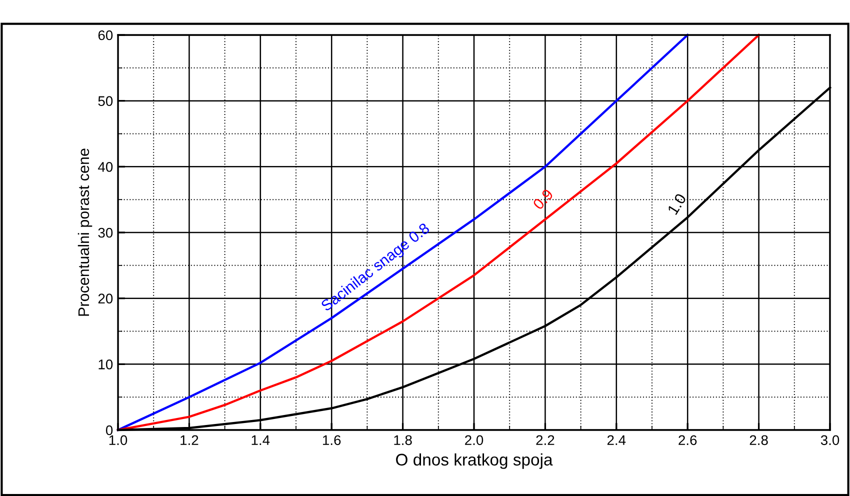  Describe the element at coordinates (687, 440) in the screenshot. I see `x-tick-label: 2.6` at that location.